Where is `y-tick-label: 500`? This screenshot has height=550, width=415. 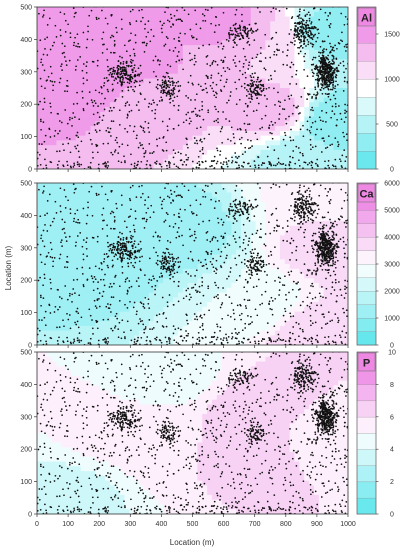 y-tick-label: 500 is located at coordinates (26, 8).